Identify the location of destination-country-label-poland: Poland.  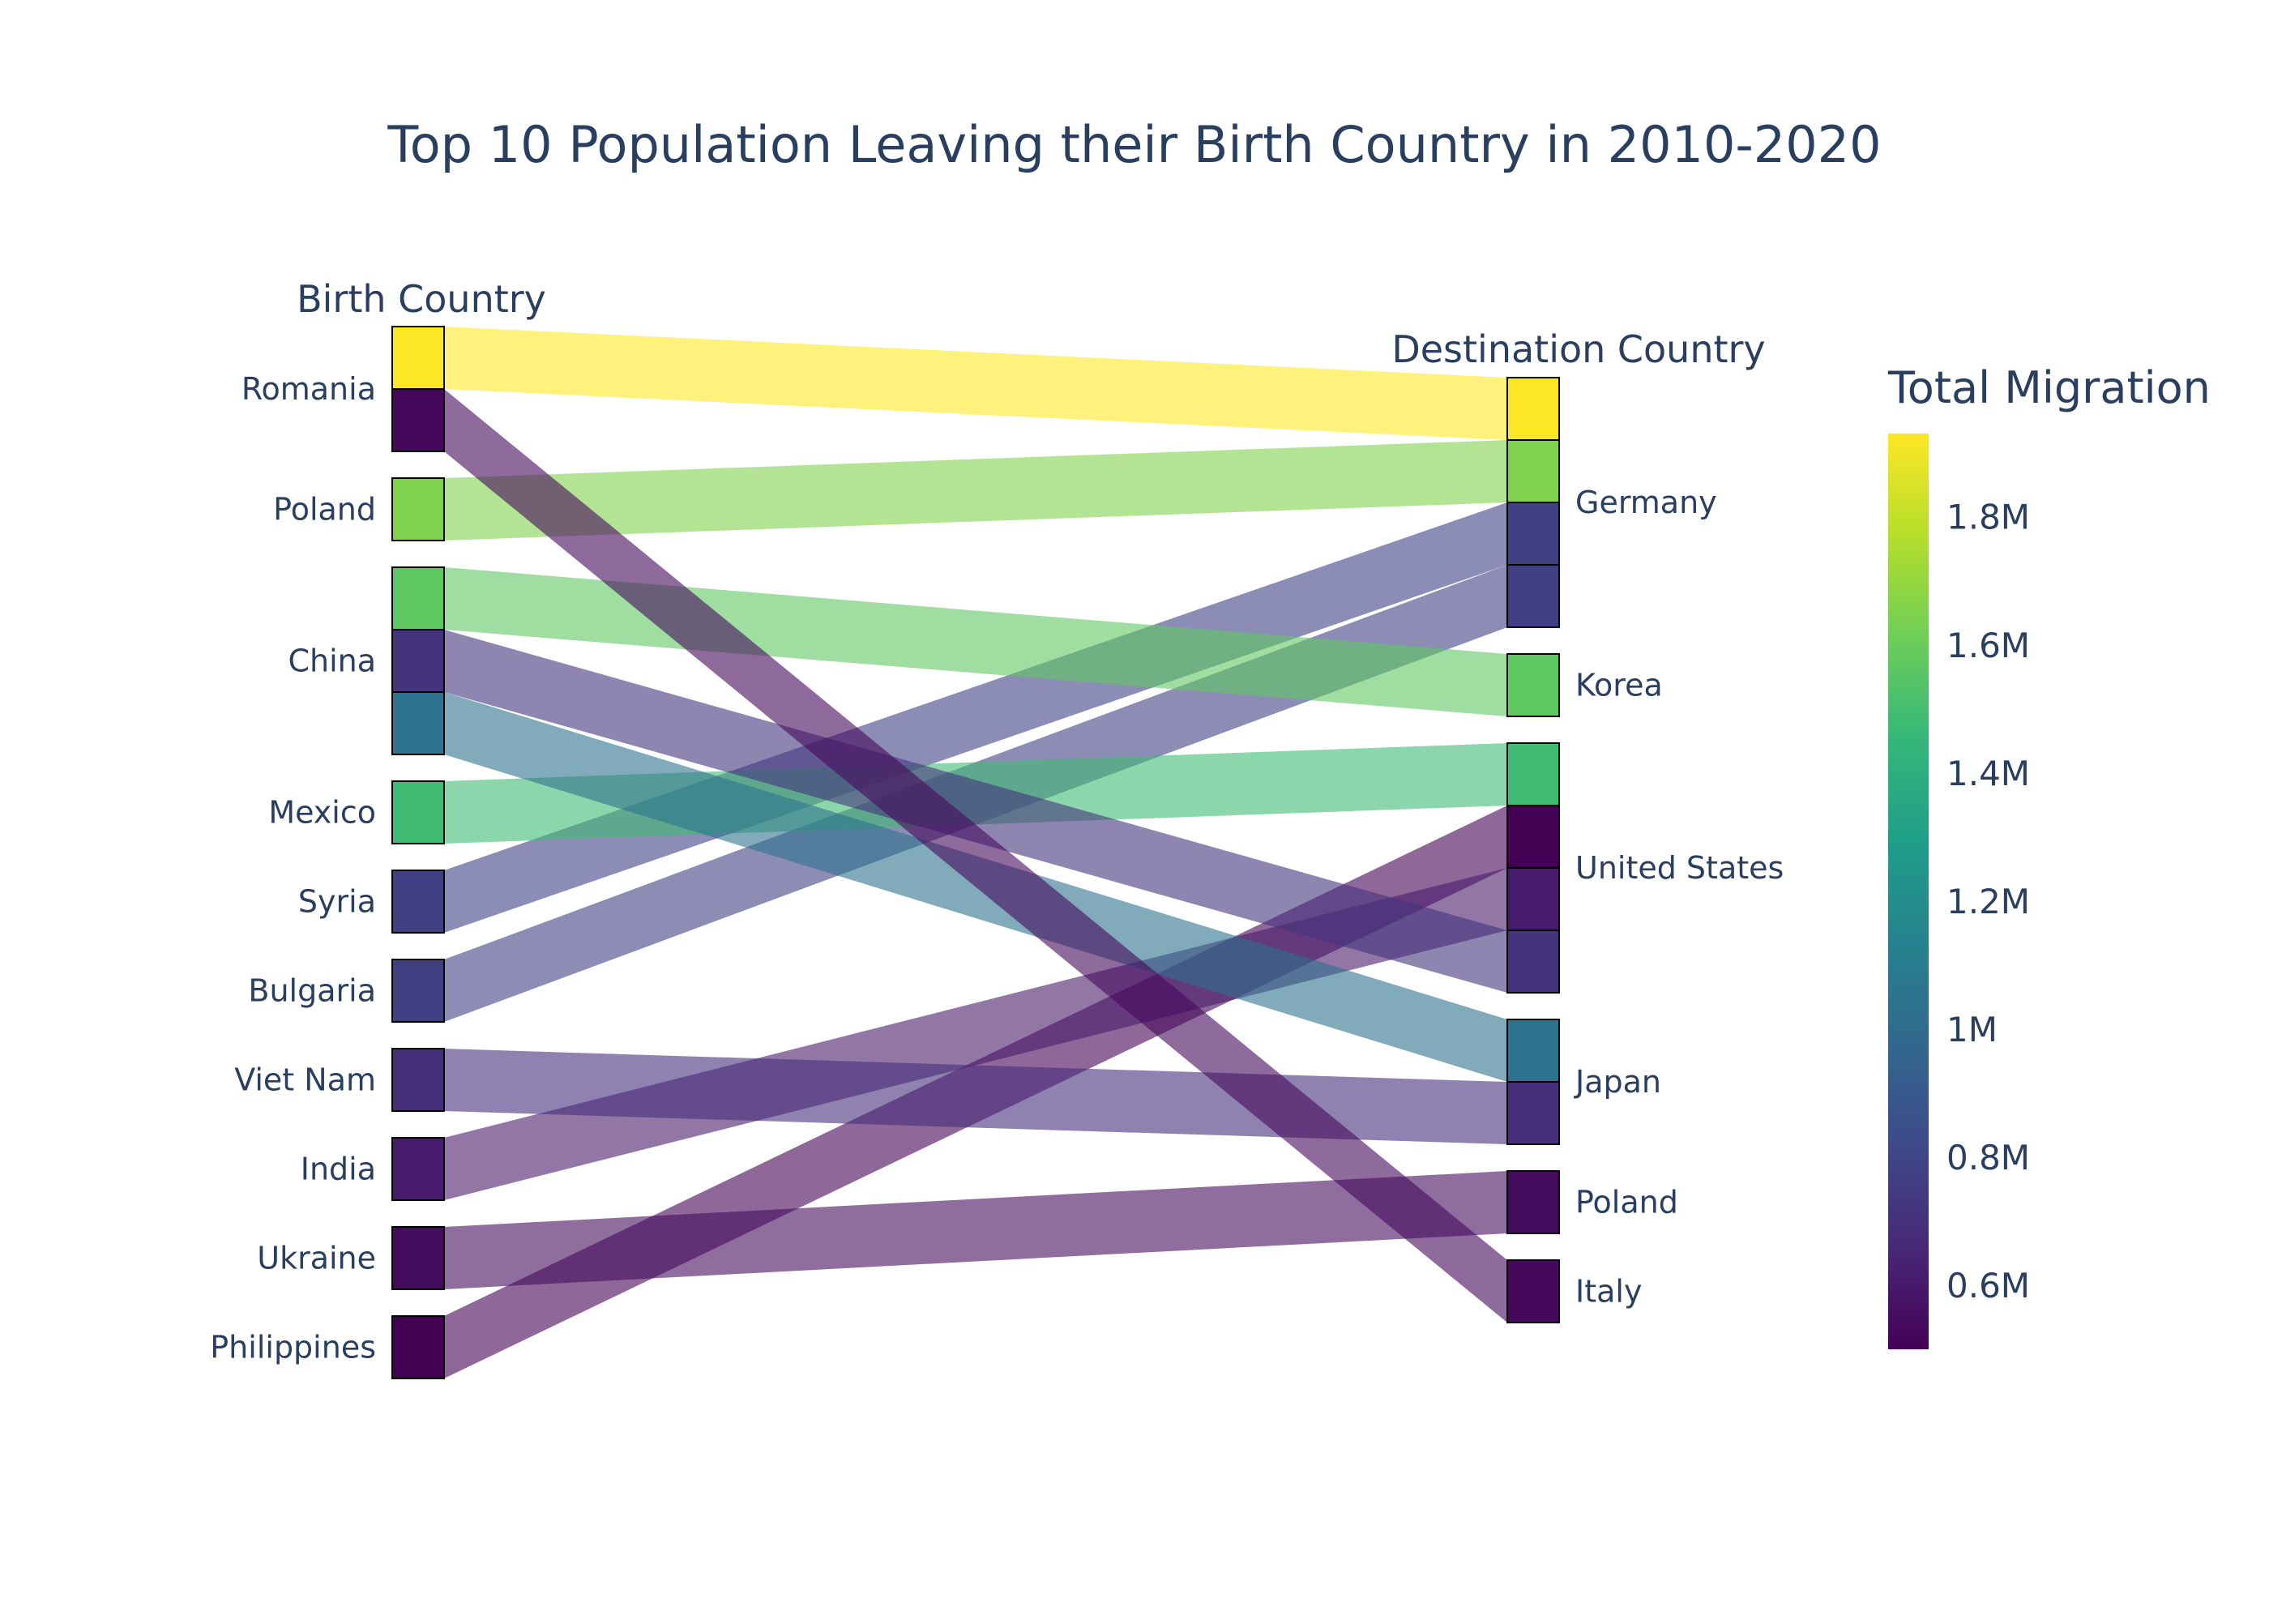
(1626, 1203).